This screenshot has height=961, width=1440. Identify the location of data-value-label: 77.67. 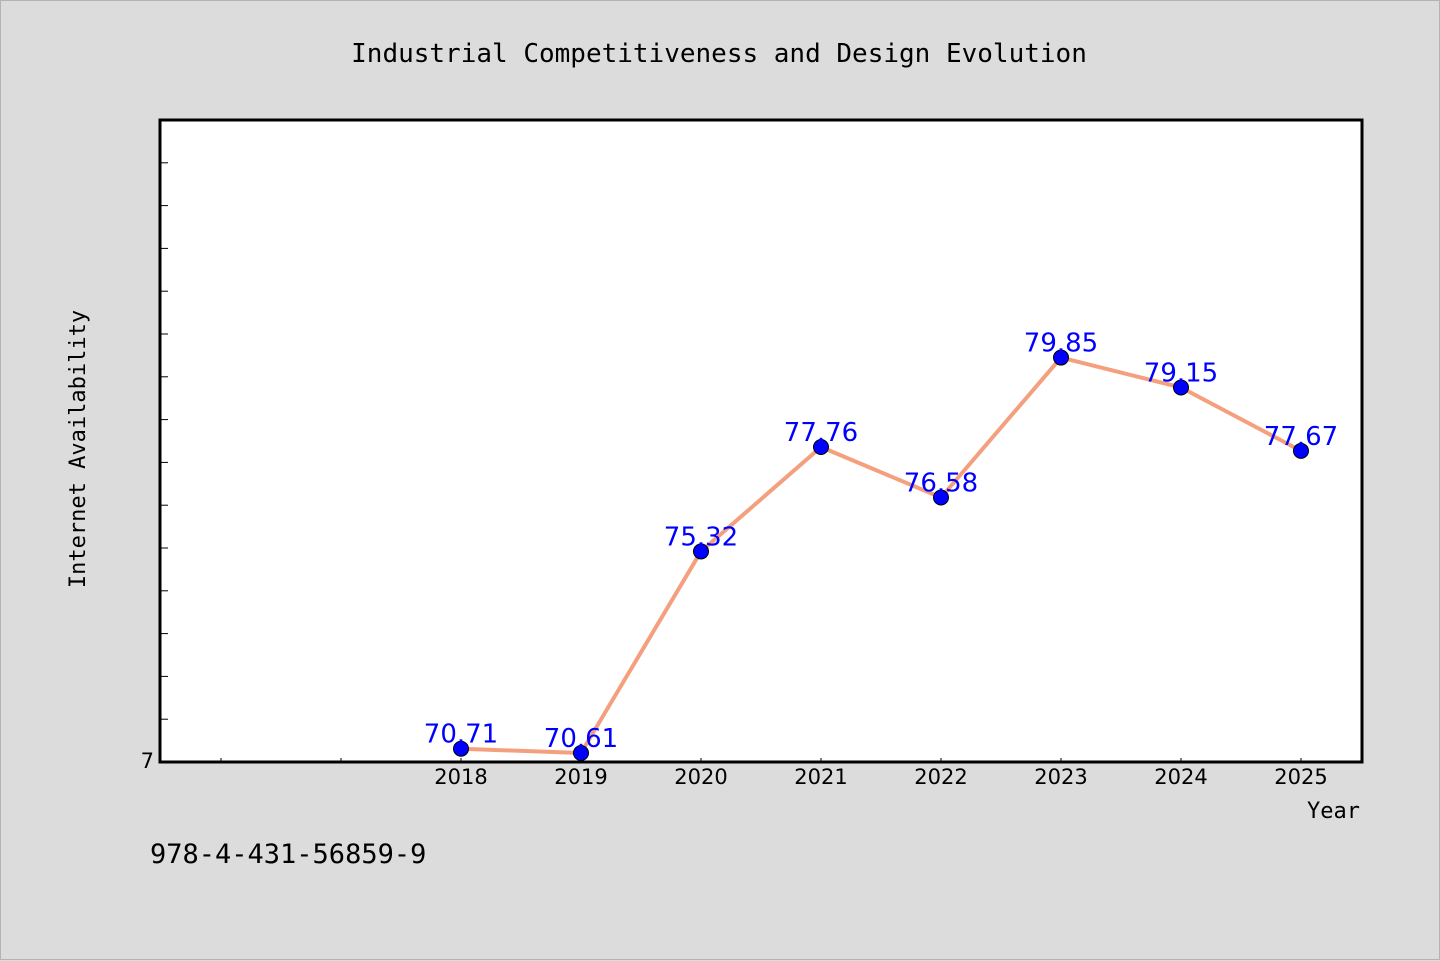
(1301, 437).